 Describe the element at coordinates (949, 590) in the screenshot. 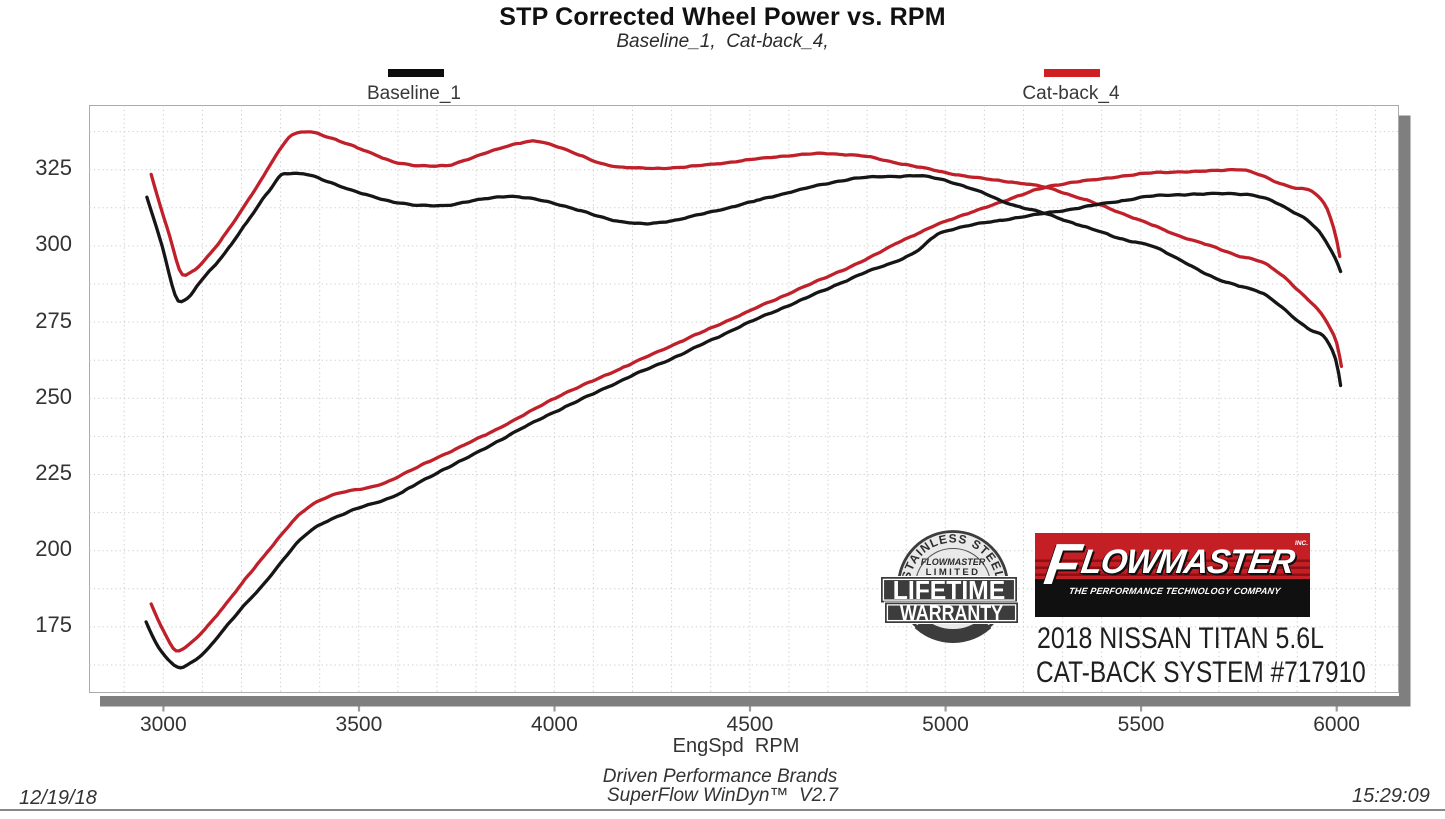

I see `svg-text: LIFETIME` at that location.